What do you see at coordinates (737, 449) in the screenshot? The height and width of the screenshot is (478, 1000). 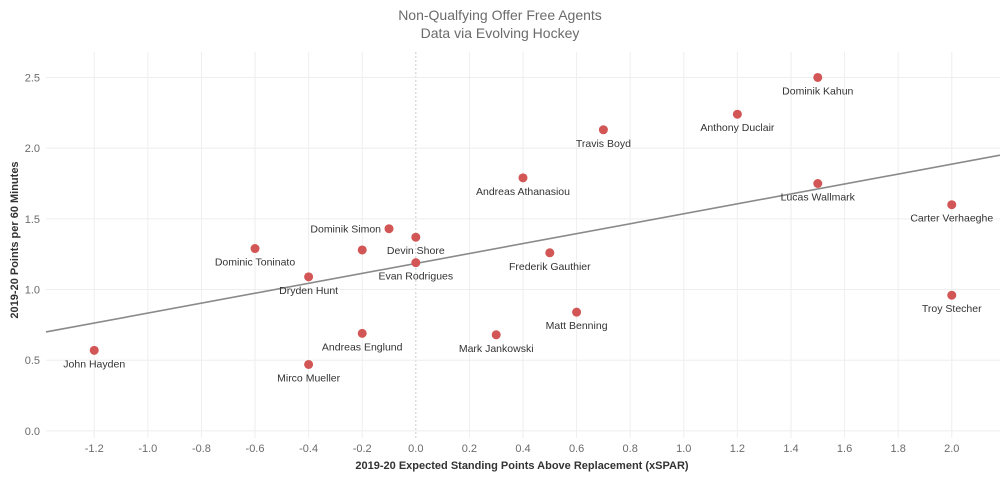 I see `x-tick-label: 1.2` at bounding box center [737, 449].